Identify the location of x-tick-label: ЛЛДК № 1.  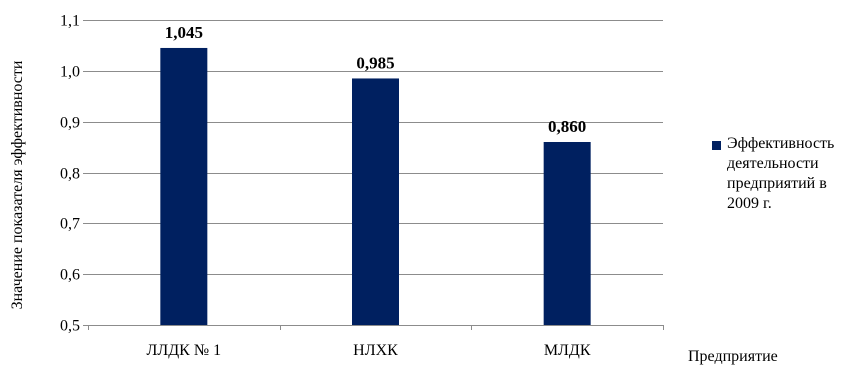
(184, 350).